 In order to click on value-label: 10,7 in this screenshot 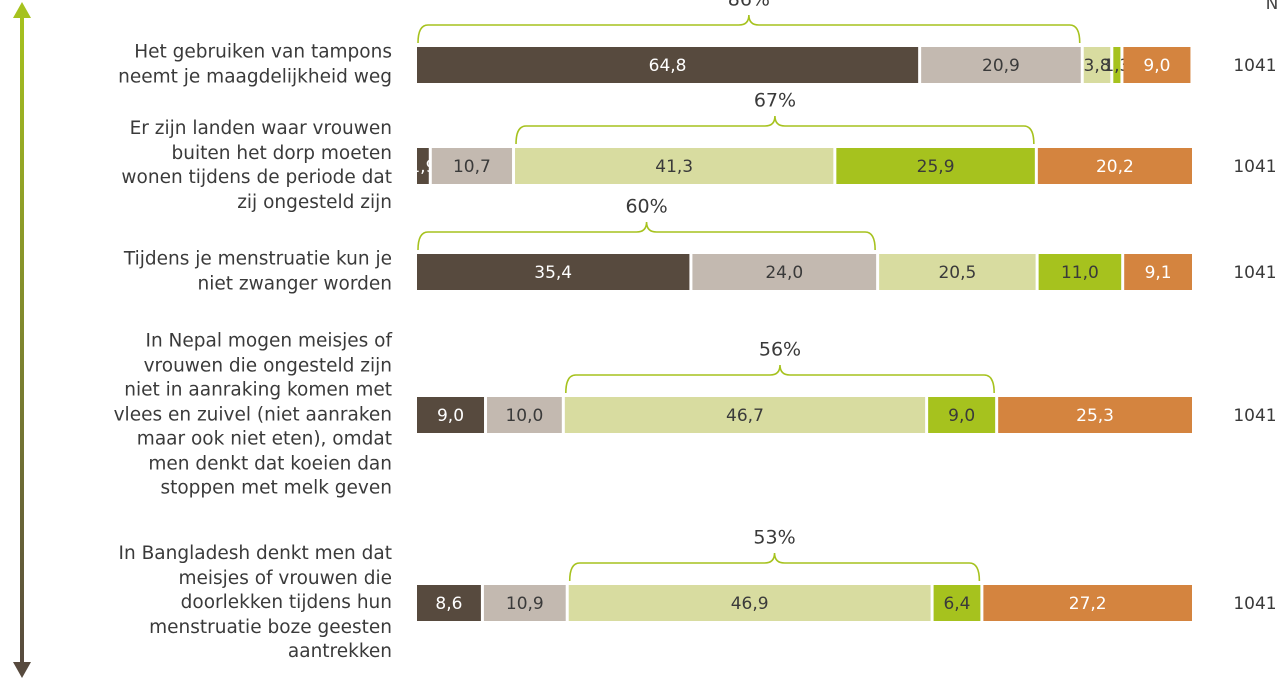, I will do `click(472, 167)`.